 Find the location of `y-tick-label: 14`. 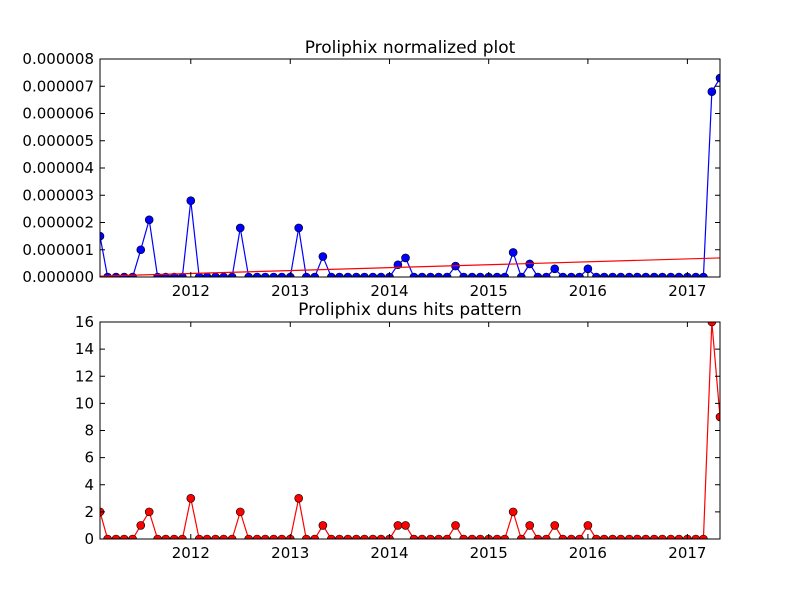

y-tick-label: 14 is located at coordinates (84, 349).